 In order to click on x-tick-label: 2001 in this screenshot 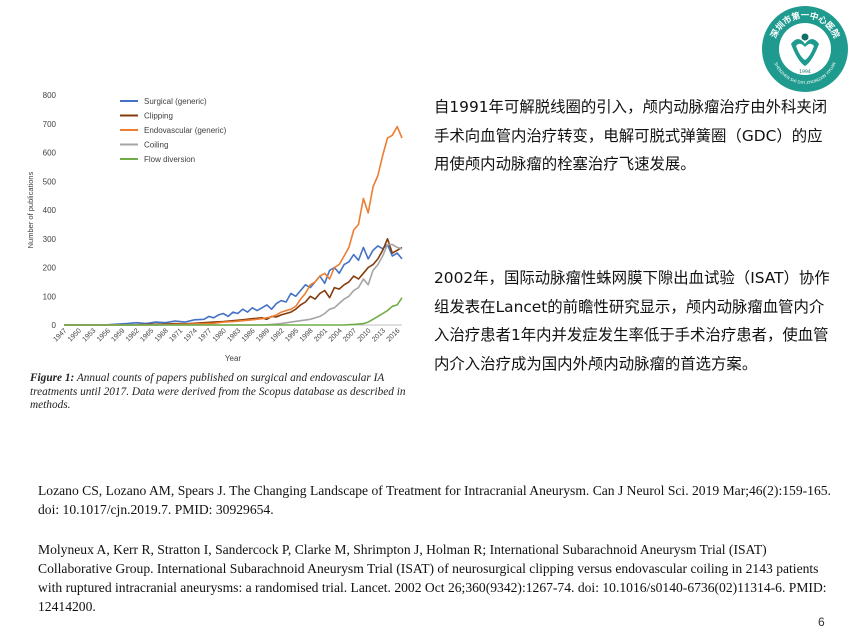, I will do `click(321, 335)`.